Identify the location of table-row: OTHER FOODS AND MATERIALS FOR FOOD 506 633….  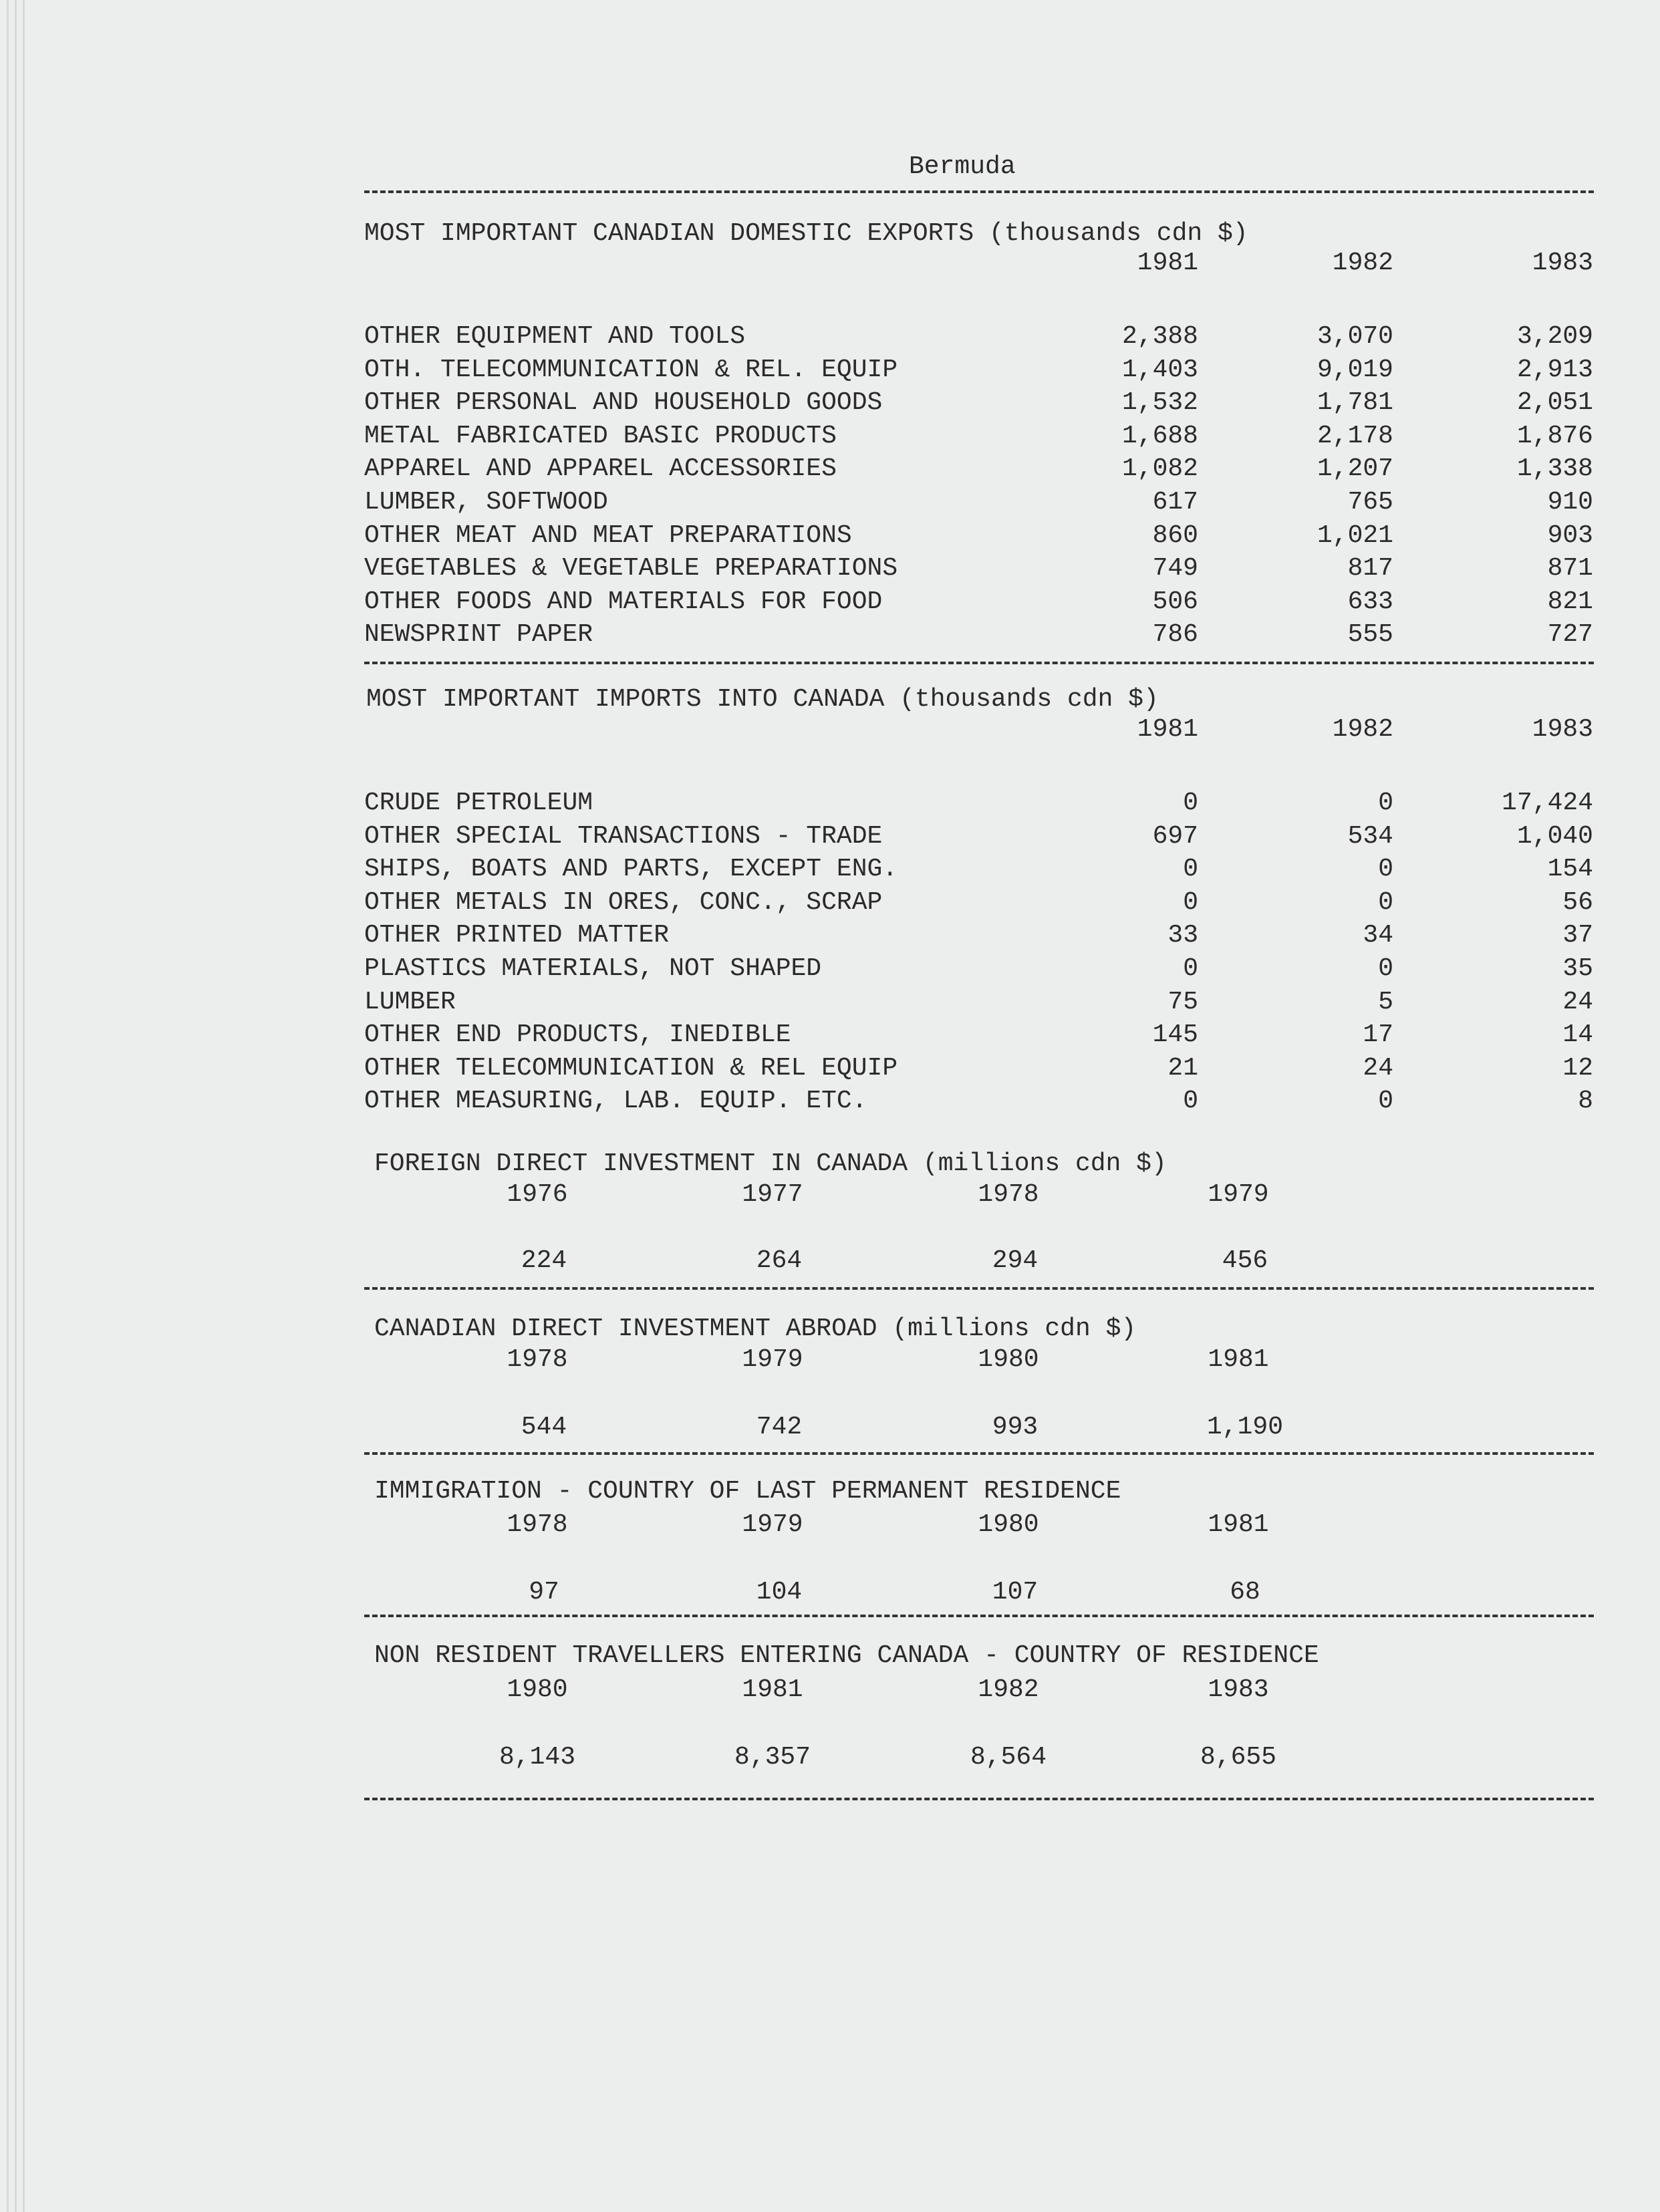
(979, 604).